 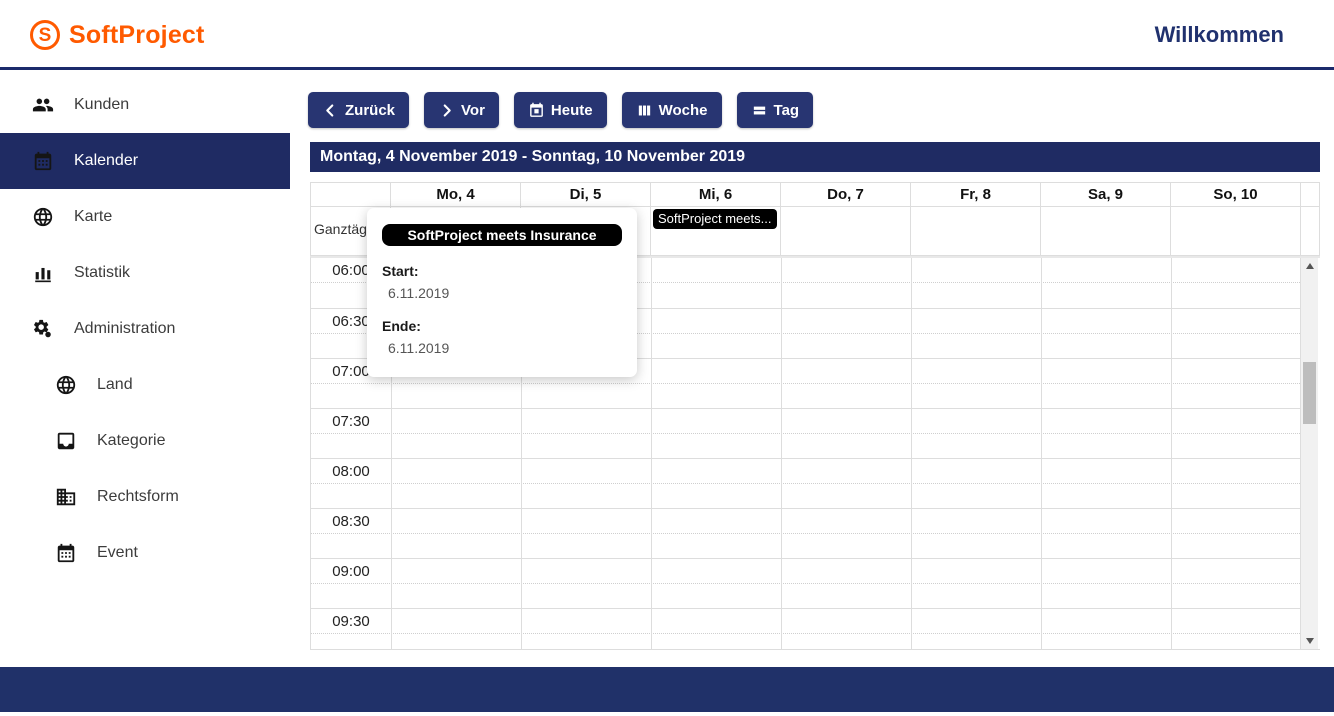 What do you see at coordinates (66, 441) in the screenshot?
I see `tray-icon` at bounding box center [66, 441].